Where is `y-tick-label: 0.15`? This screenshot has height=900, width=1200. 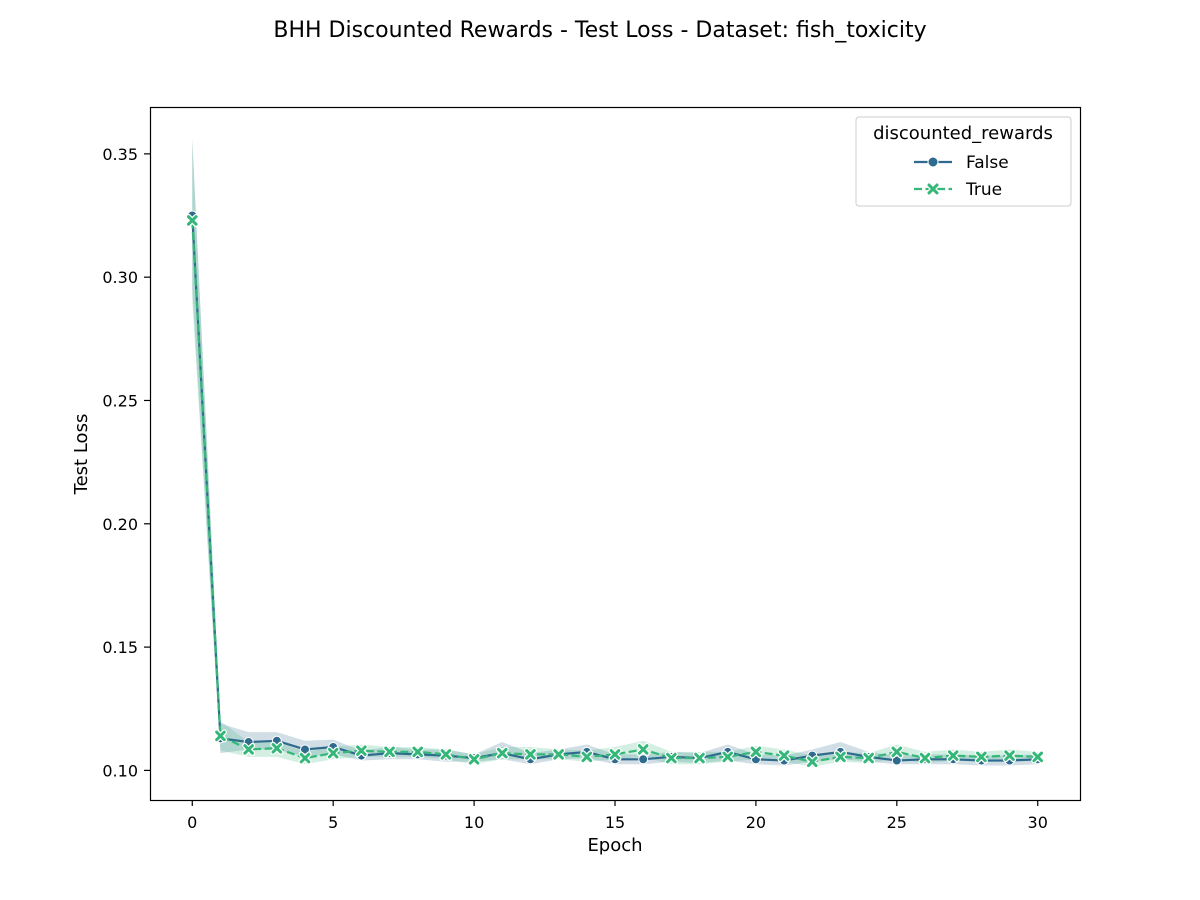
y-tick-label: 0.15 is located at coordinates (120, 647).